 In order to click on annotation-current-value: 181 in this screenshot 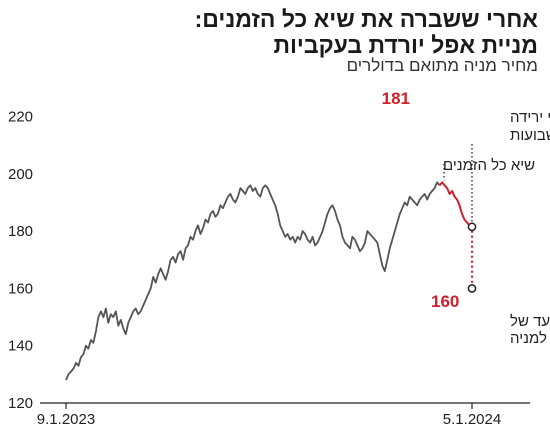, I will do `click(396, 98)`.